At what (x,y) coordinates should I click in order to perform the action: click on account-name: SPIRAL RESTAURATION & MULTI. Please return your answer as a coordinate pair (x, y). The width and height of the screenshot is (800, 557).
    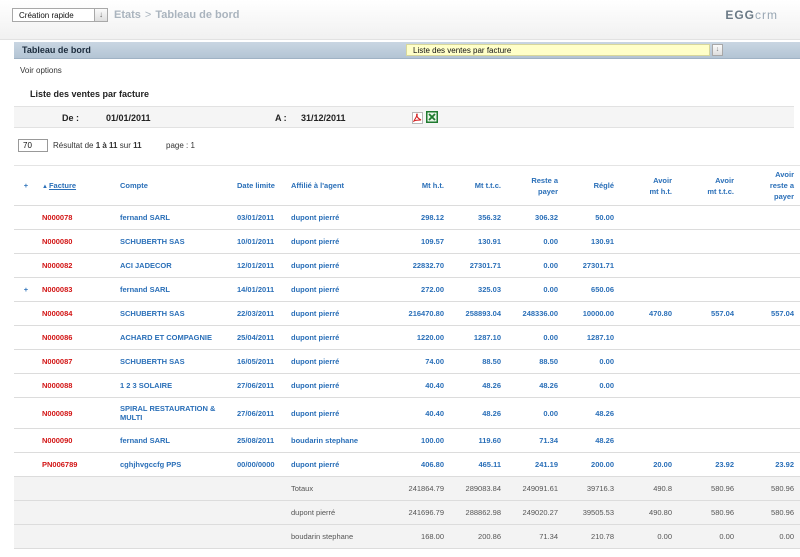
    Looking at the image, I should click on (174, 413).